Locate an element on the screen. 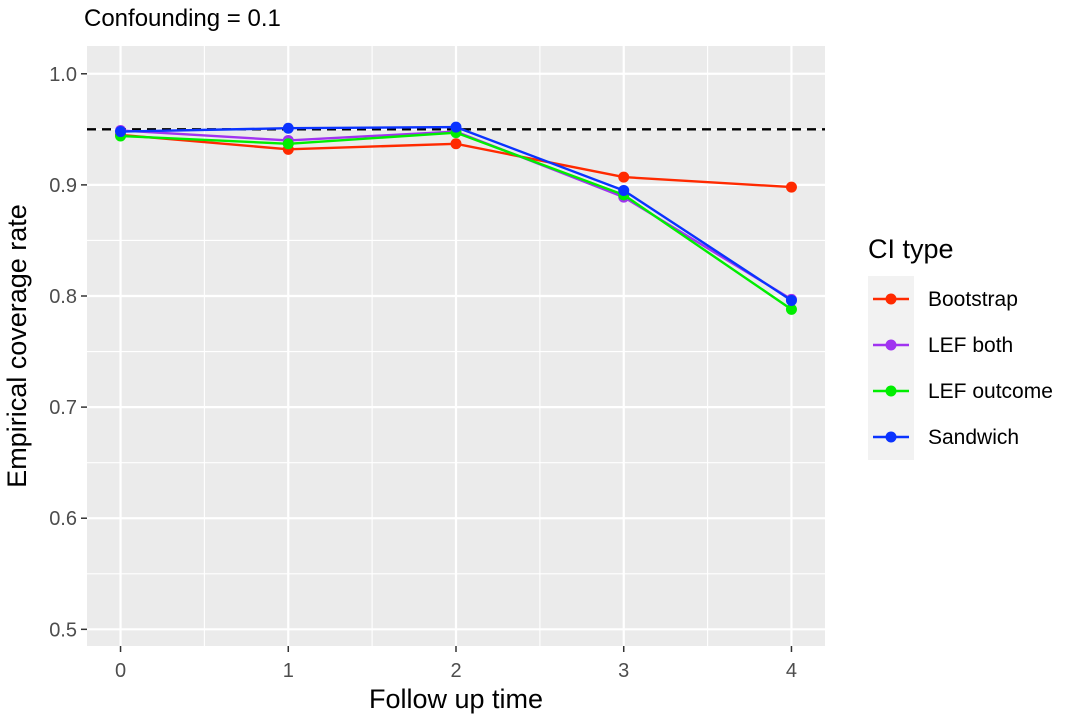 The height and width of the screenshot is (726, 1082). x-tick-label: 3 is located at coordinates (623, 671).